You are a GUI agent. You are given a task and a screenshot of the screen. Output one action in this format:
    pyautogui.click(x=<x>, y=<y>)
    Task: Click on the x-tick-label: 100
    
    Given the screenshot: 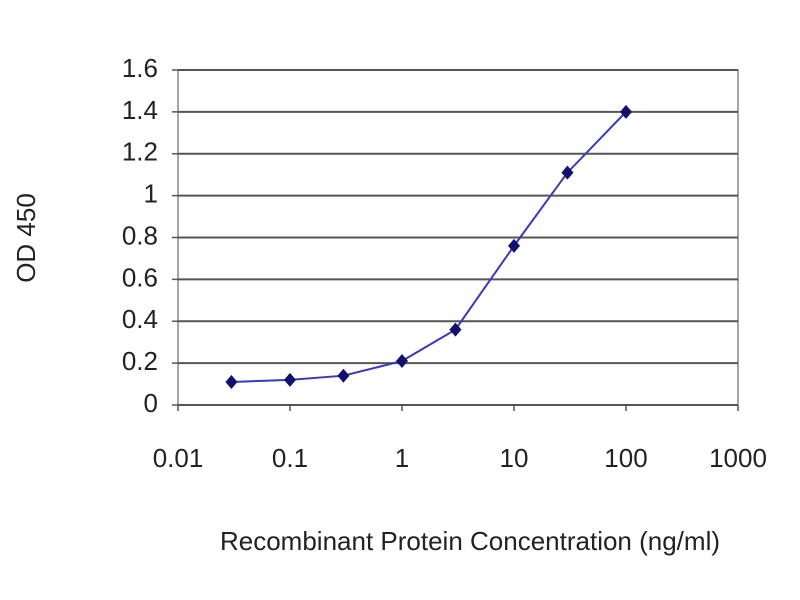 What is the action you would take?
    pyautogui.click(x=625, y=458)
    